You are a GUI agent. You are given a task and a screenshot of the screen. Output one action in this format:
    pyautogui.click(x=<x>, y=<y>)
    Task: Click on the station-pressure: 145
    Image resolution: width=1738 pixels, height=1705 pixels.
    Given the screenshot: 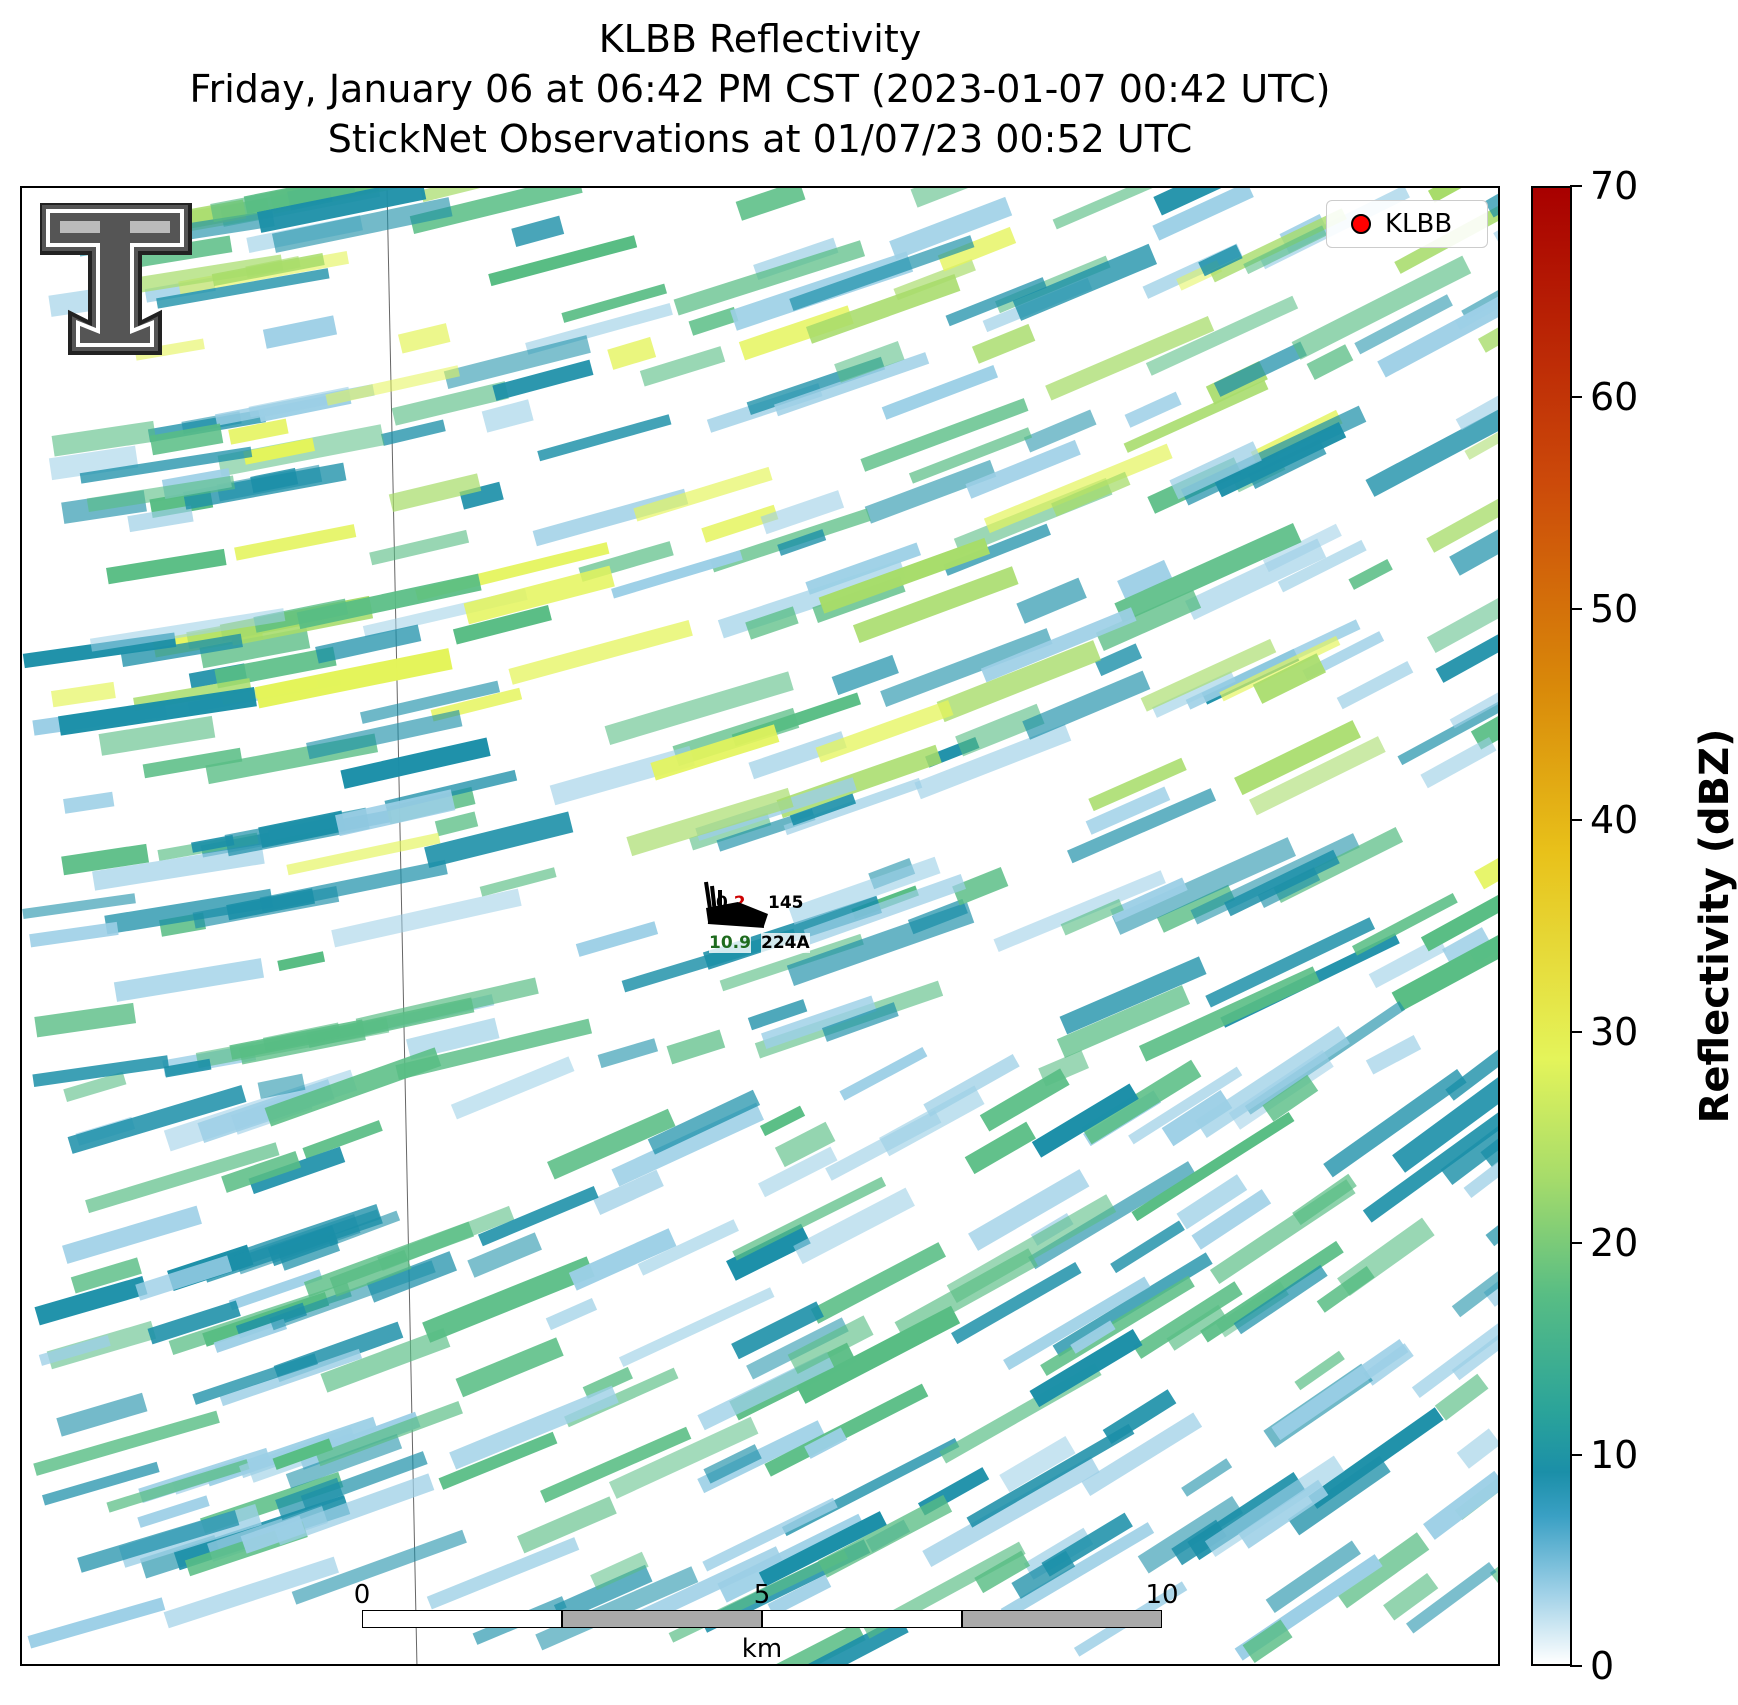 What is the action you would take?
    pyautogui.click(x=786, y=903)
    